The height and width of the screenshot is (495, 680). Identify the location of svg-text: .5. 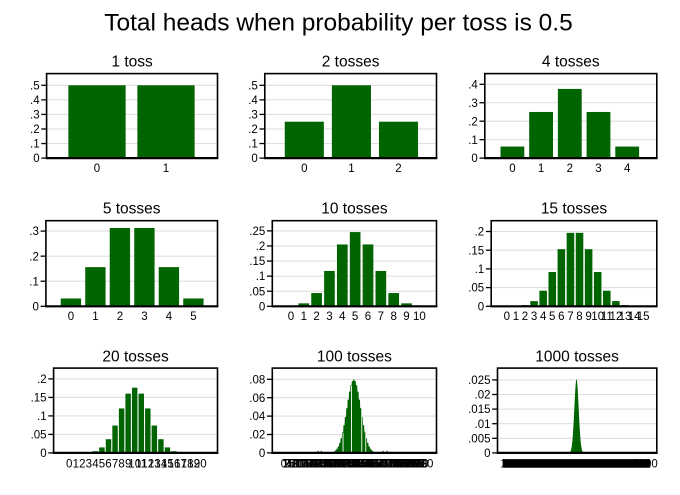
(35, 86).